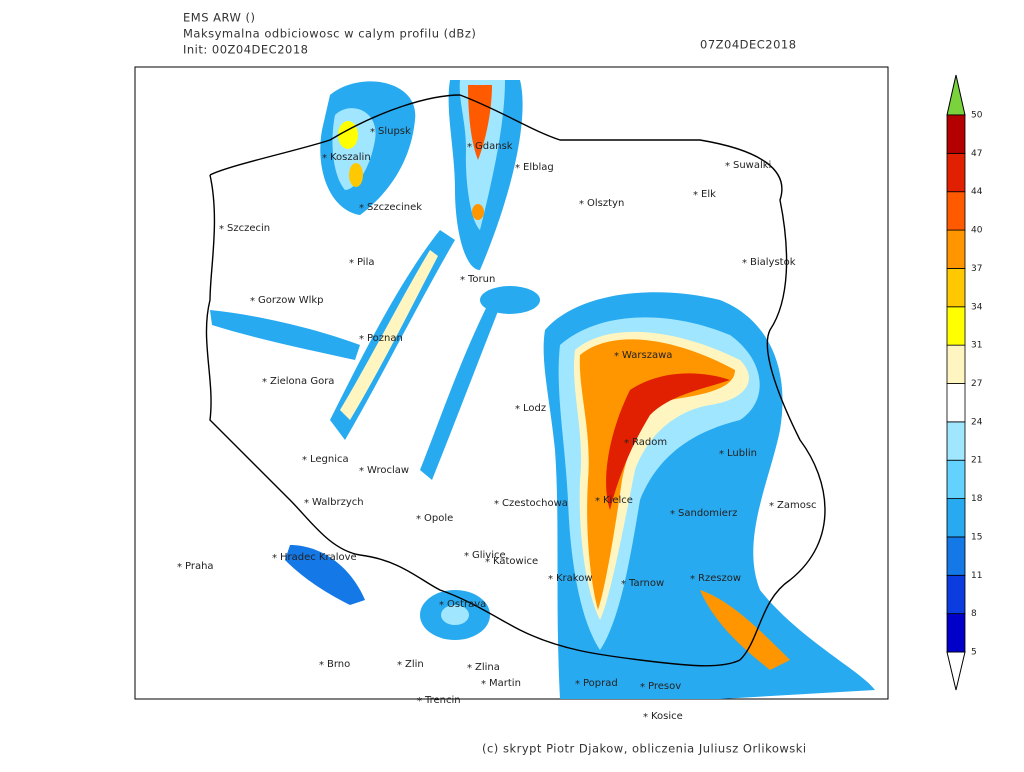  I want to click on city-label: Hradec Kralove, so click(318, 557).